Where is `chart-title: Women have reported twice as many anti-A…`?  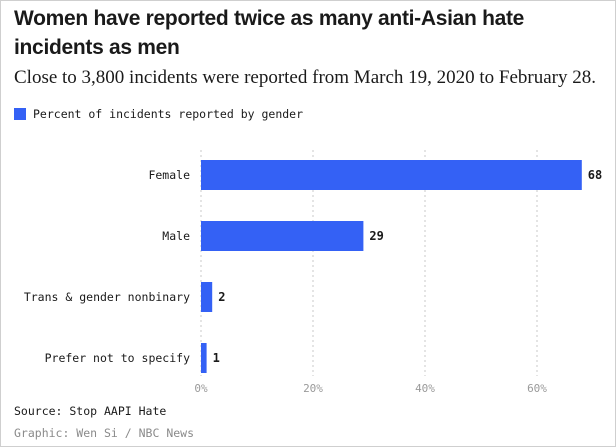 chart-title: Women have reported twice as many anti-A… is located at coordinates (269, 33).